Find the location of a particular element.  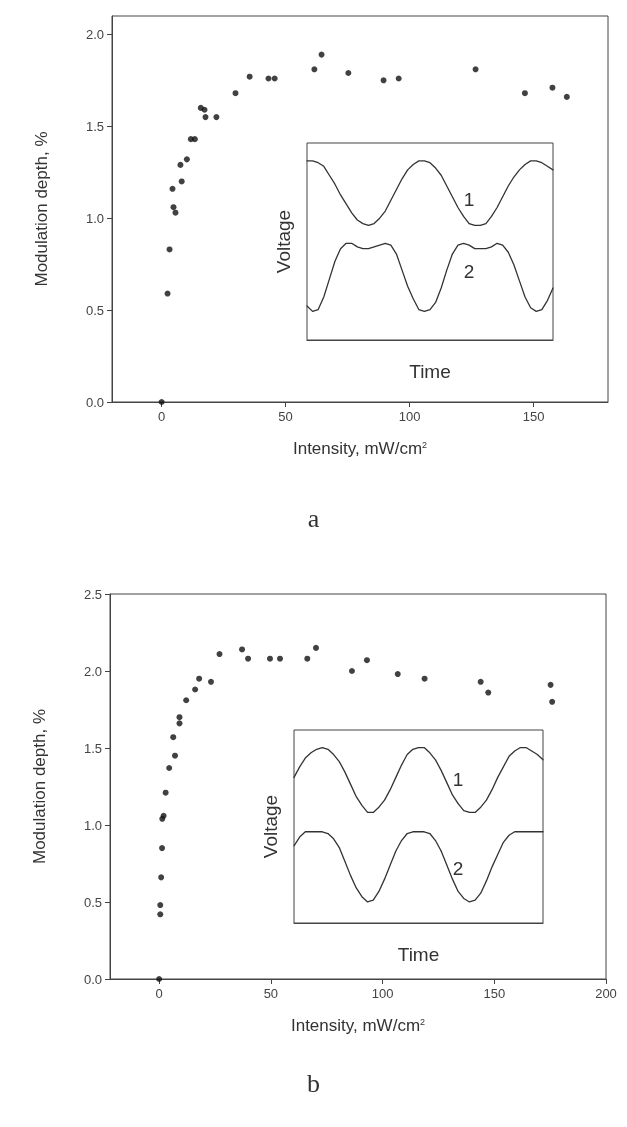

y-tick-label: 2.5 is located at coordinates (92, 594).